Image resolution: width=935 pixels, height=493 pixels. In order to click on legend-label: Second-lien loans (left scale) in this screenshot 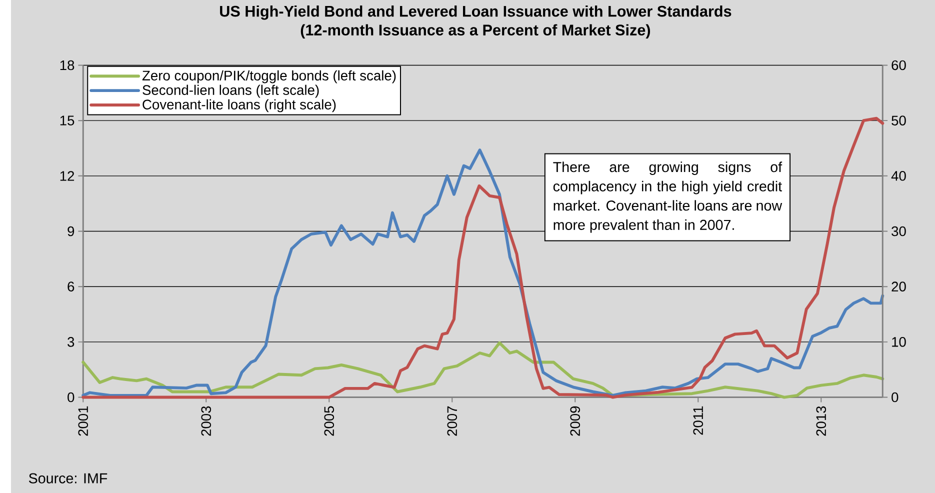, I will do `click(230, 91)`.